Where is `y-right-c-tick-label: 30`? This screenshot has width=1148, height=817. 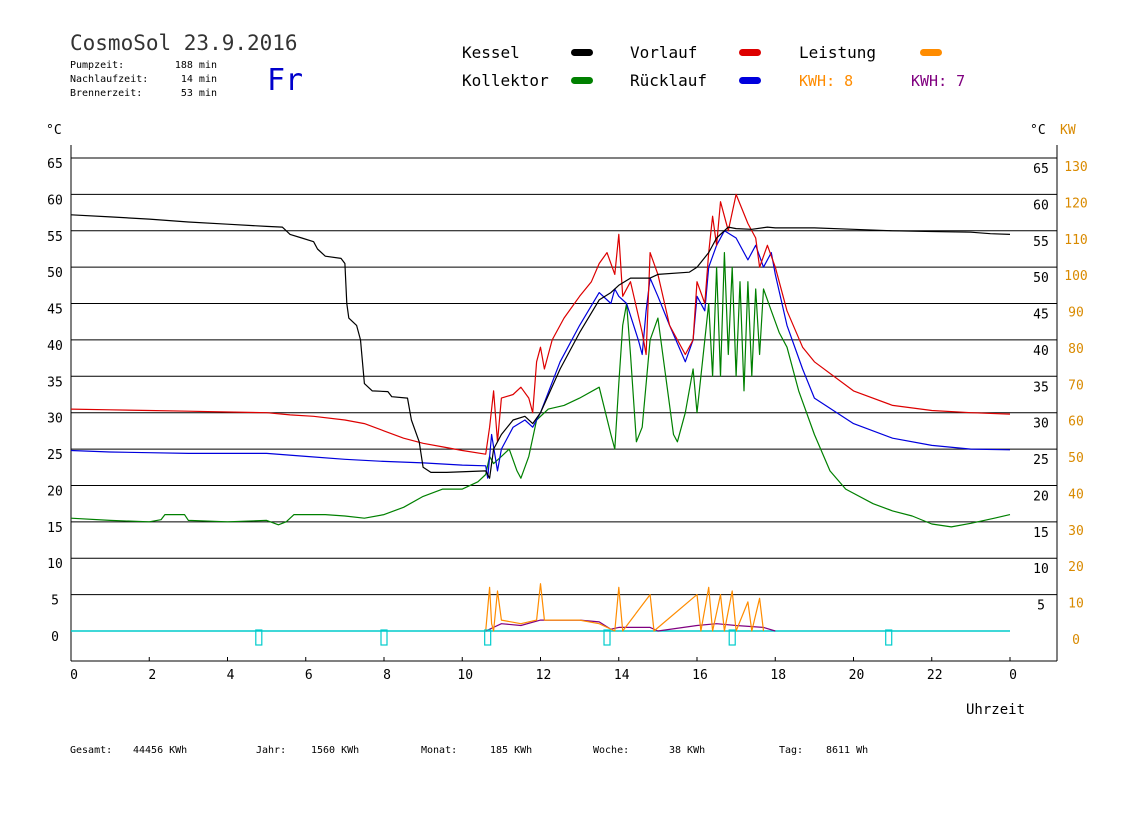
y-right-c-tick-label: 30 is located at coordinates (1041, 424).